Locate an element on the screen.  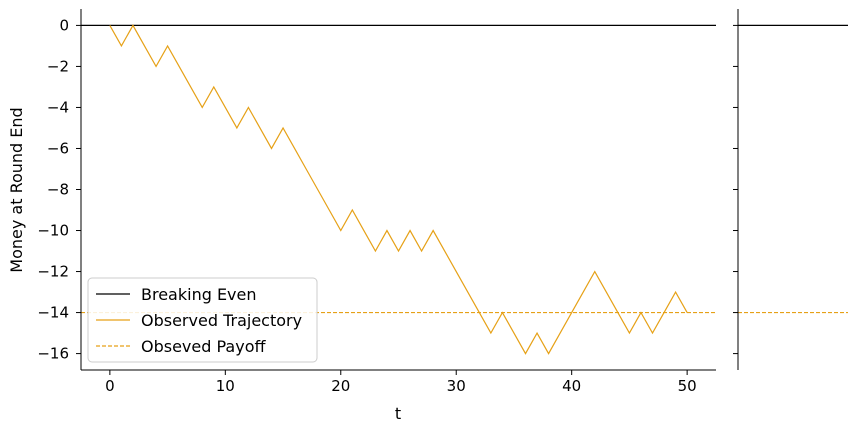
y-tick-label: −10 is located at coordinates (53, 231).